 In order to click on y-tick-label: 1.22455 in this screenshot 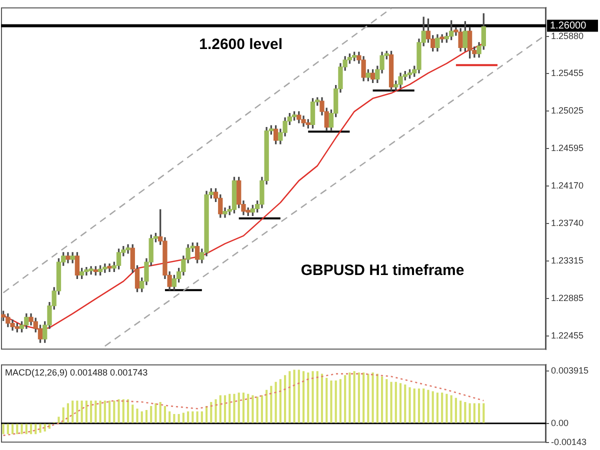, I will do `click(567, 335)`.